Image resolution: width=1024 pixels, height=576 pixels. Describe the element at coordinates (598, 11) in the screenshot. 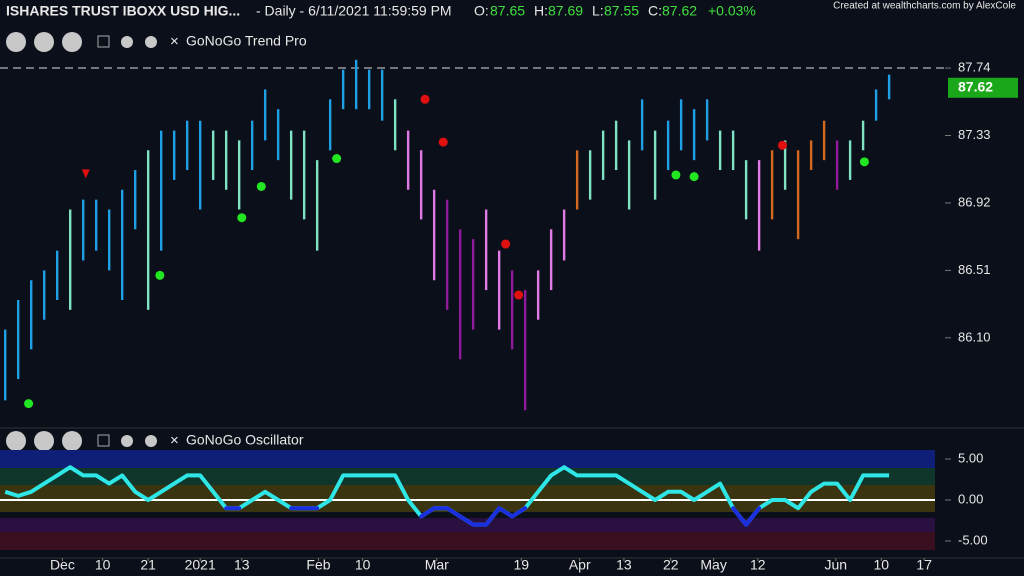

I see `l-label: L:` at that location.